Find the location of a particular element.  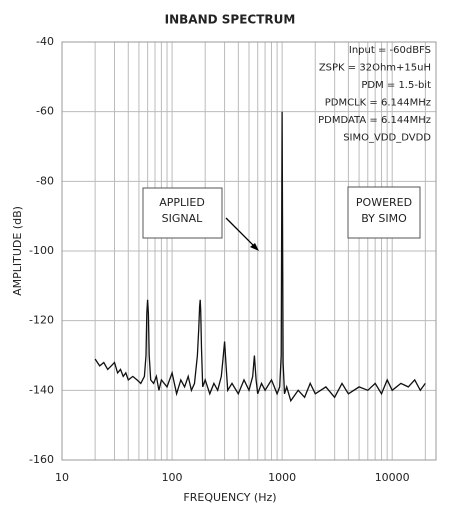

condition-text: PDMCLK = 6.144MHz is located at coordinates (378, 103).